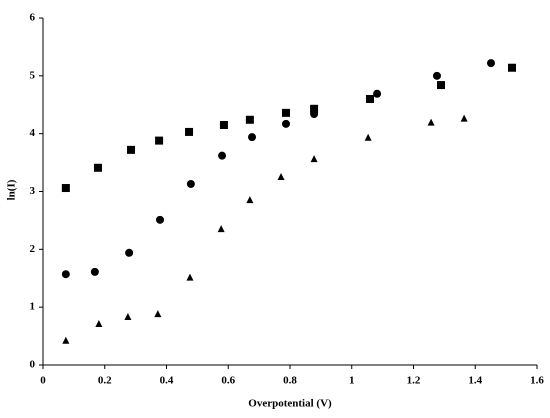 This screenshot has height=418, width=550. Describe the element at coordinates (12, 189) in the screenshot. I see `y-axis-title: ln(I)` at that location.